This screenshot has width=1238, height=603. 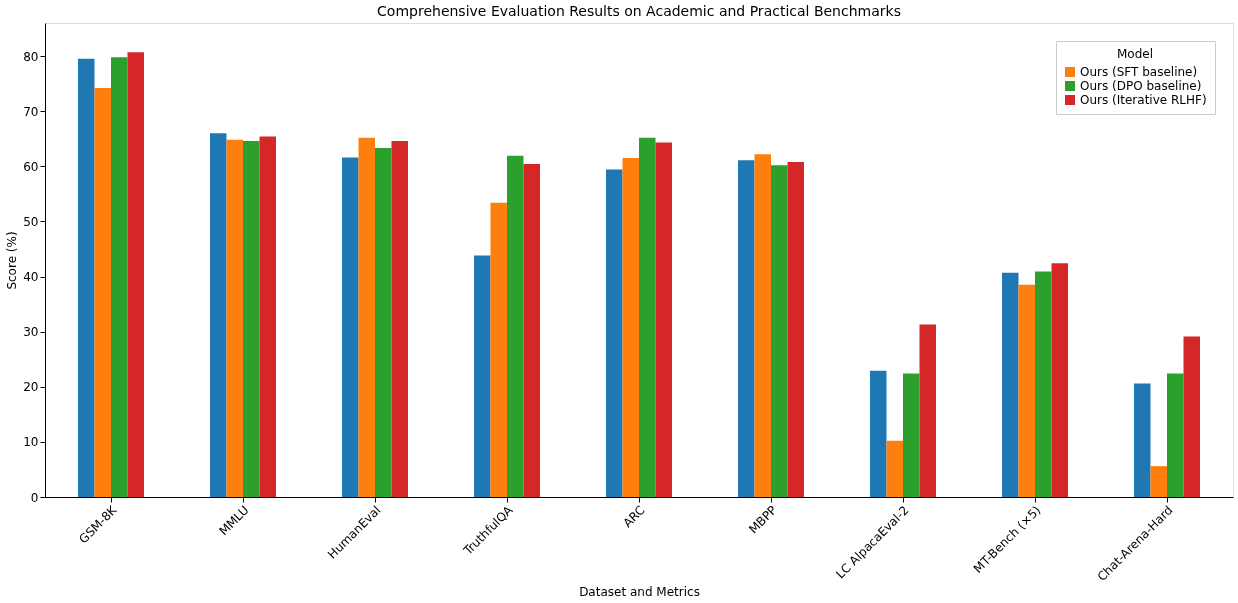 What do you see at coordinates (12, 260) in the screenshot?
I see `y-axis-title: Score (%)` at bounding box center [12, 260].